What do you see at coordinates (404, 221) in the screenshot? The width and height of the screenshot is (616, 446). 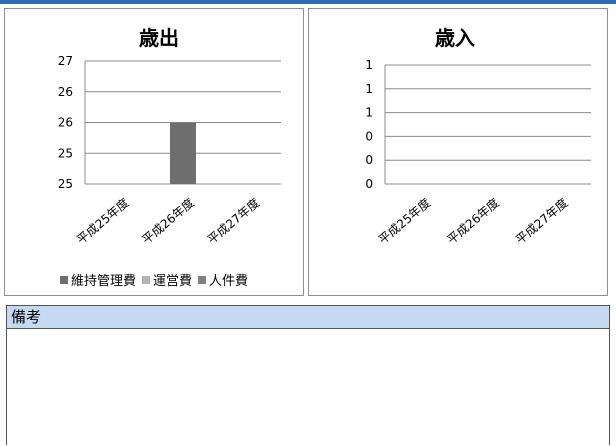 I see `chart-1-x-category-label: 平成25年度` at bounding box center [404, 221].